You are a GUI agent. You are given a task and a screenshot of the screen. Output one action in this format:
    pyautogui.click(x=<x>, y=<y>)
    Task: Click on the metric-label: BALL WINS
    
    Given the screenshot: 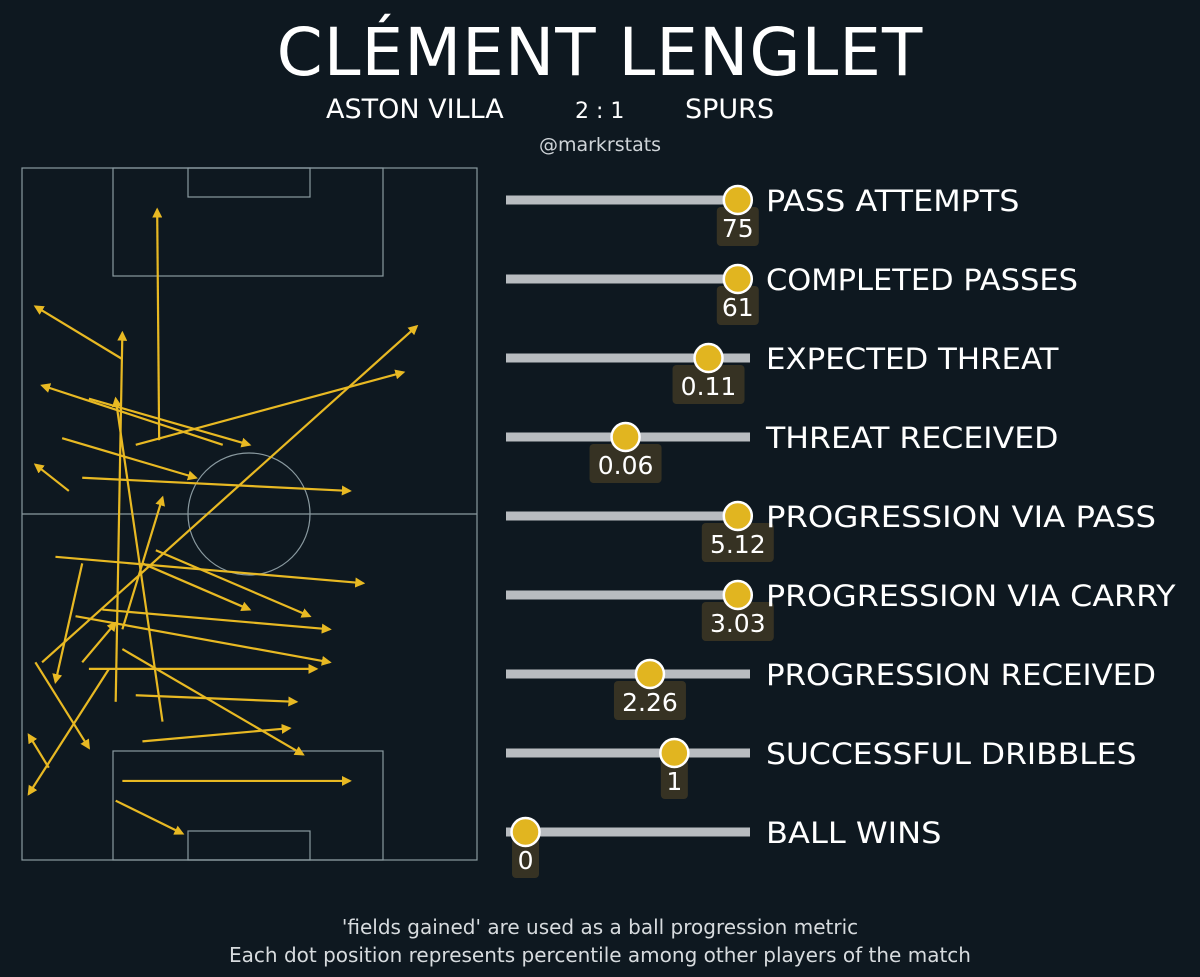 What is the action you would take?
    pyautogui.click(x=854, y=833)
    